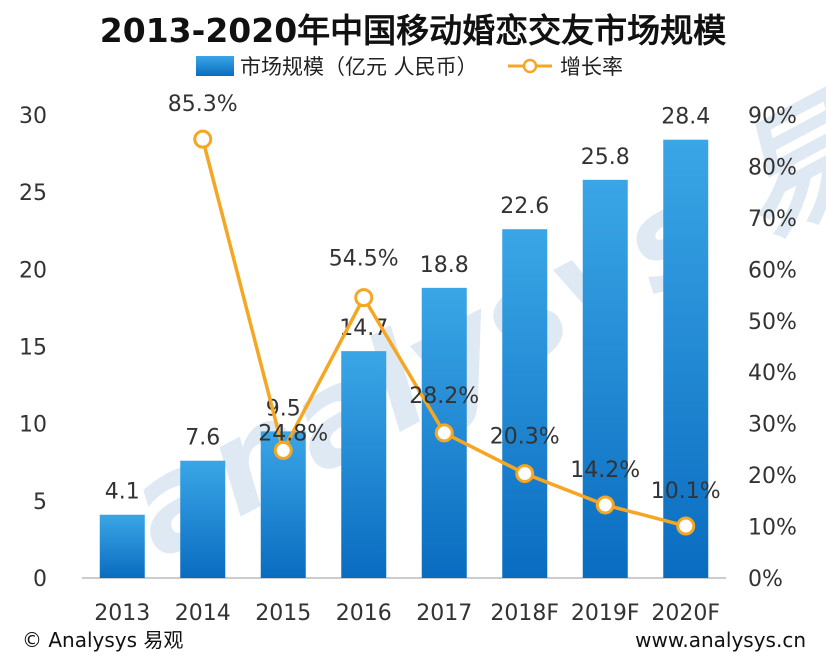 This screenshot has height=660, width=826. I want to click on x-tick-label: 2016, so click(364, 613).